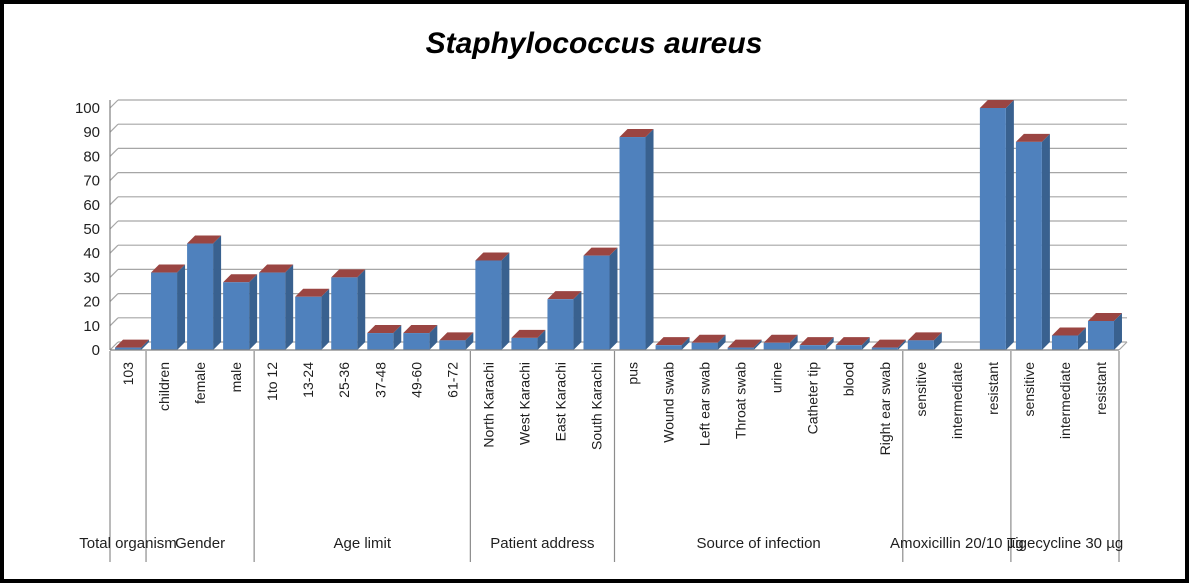  Describe the element at coordinates (829, 343) in the screenshot. I see `bar-side-Catheter tip` at that location.